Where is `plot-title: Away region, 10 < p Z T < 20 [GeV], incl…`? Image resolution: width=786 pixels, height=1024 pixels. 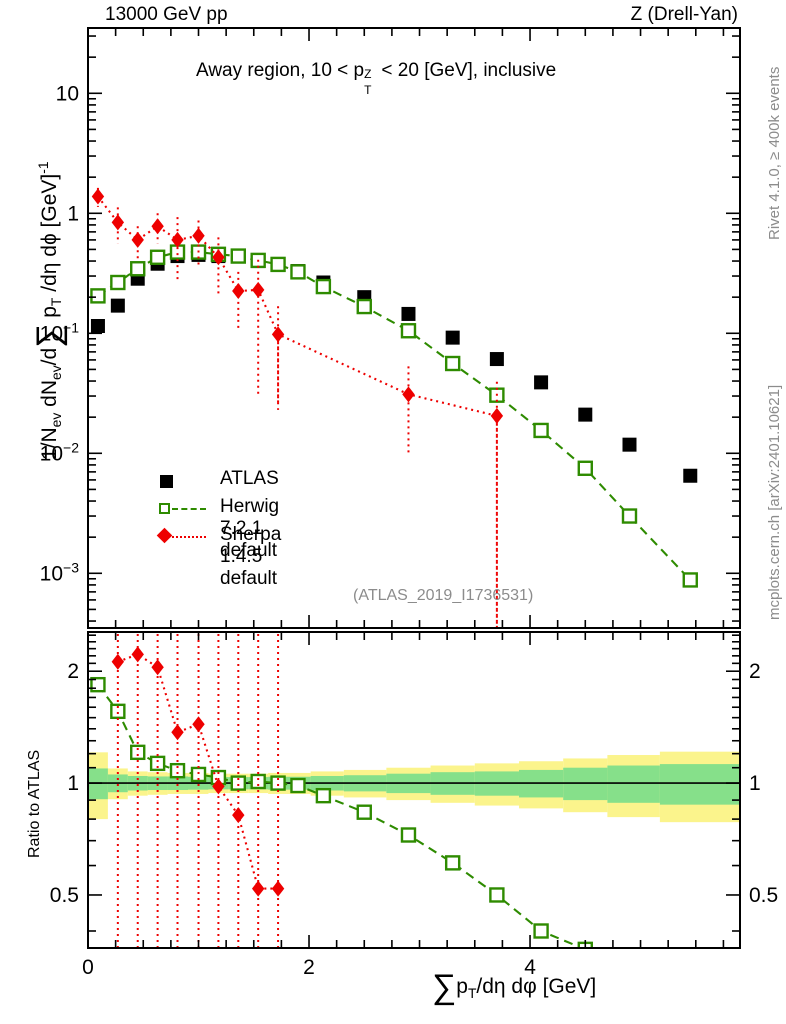
plot-title: Away region, 10 < p Z T < 20 [GeV], incl… is located at coordinates (376, 78).